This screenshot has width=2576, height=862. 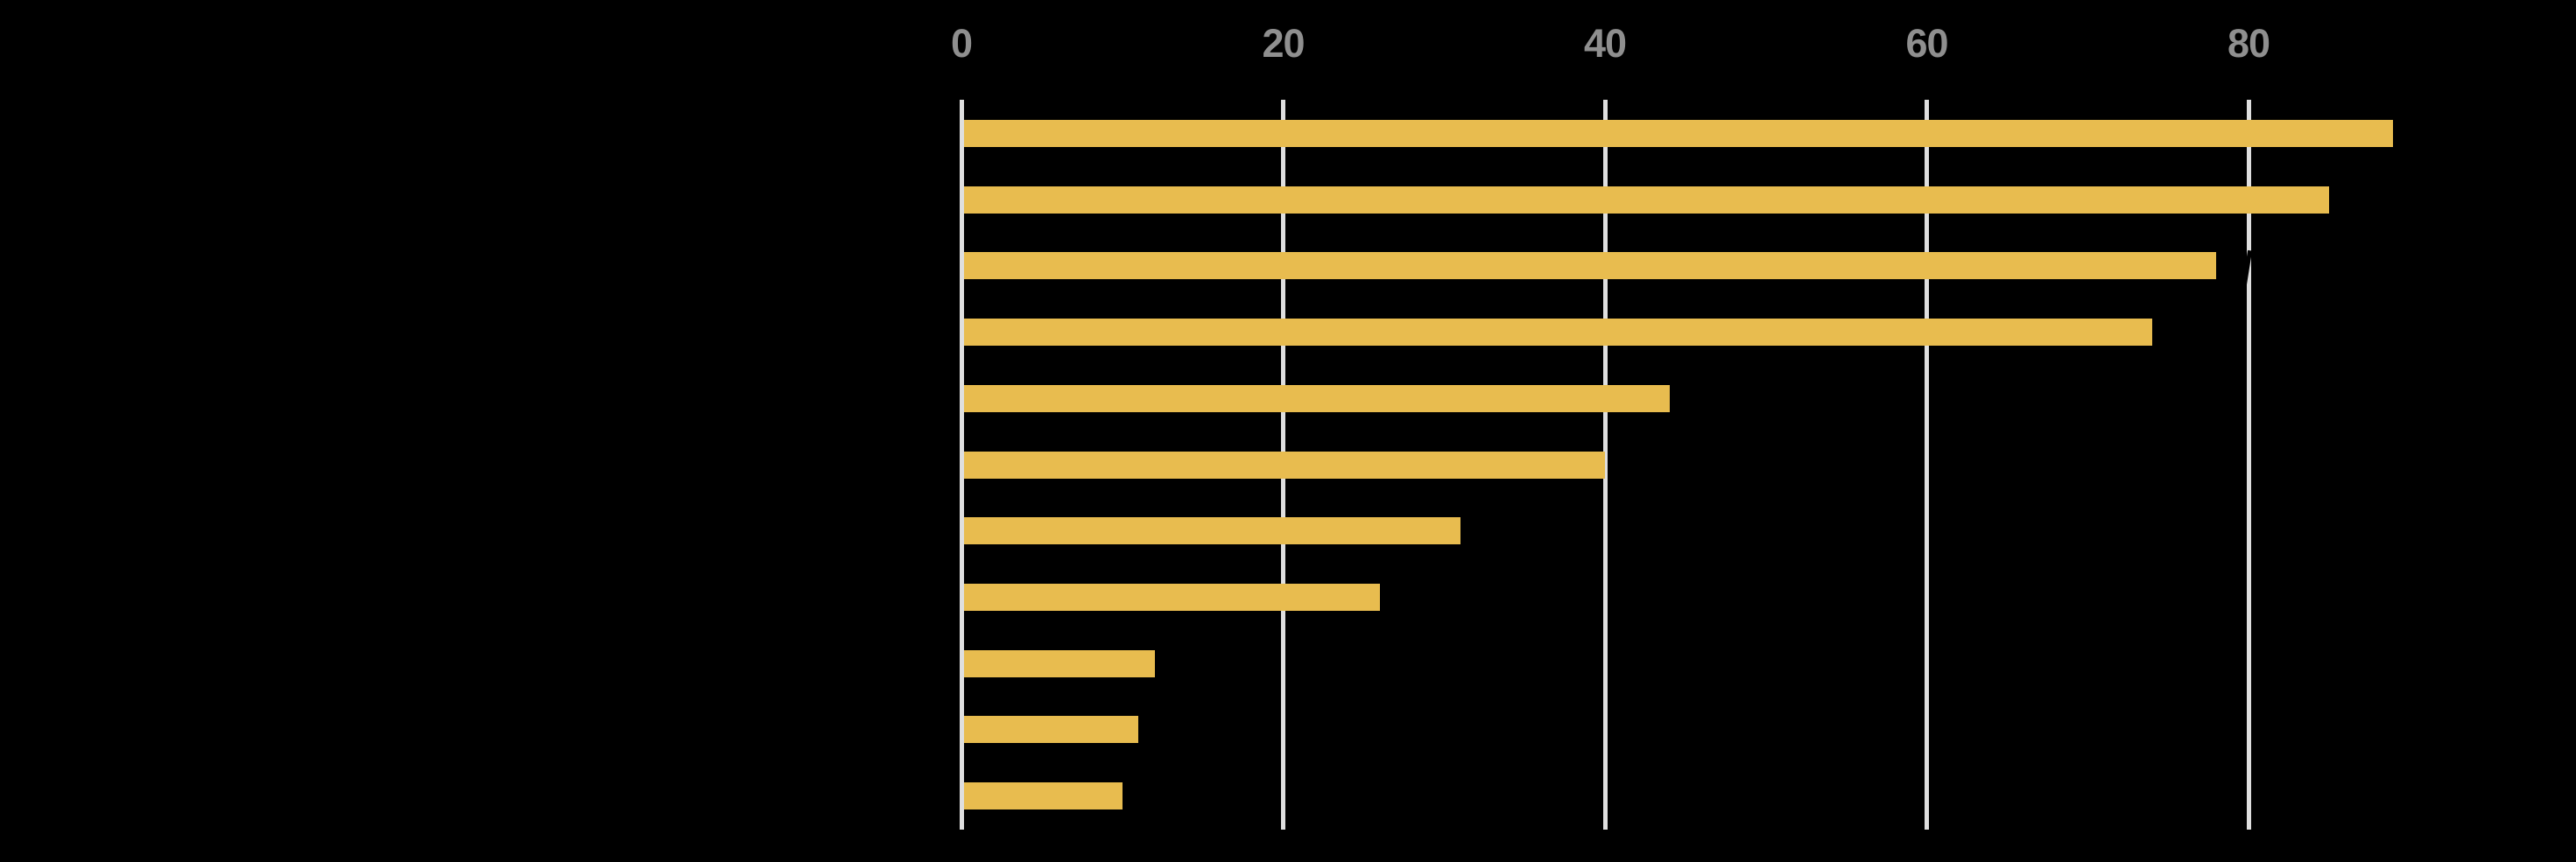 What do you see at coordinates (2248, 43) in the screenshot?
I see `x-tick-label-80: 80` at bounding box center [2248, 43].